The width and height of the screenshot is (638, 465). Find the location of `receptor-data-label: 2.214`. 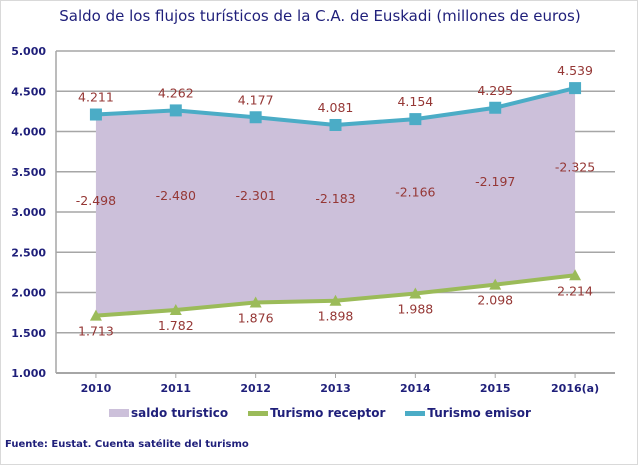

receptor-data-label: 2.214 is located at coordinates (575, 290).